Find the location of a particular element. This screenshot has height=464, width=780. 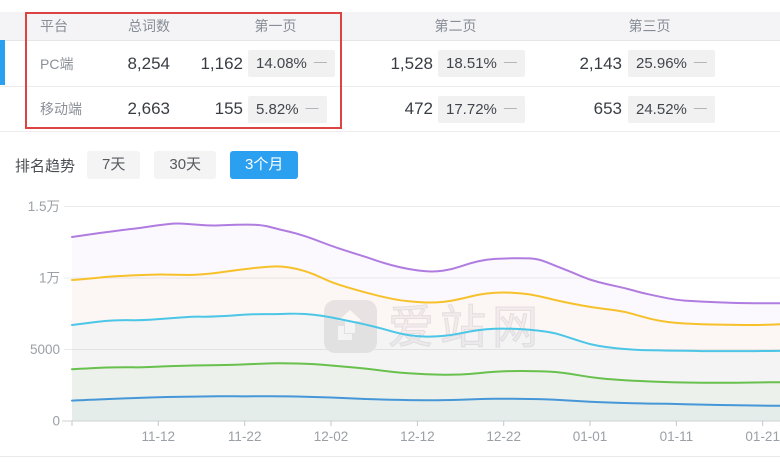

svg-text: 爱站网 is located at coordinates (466, 327).